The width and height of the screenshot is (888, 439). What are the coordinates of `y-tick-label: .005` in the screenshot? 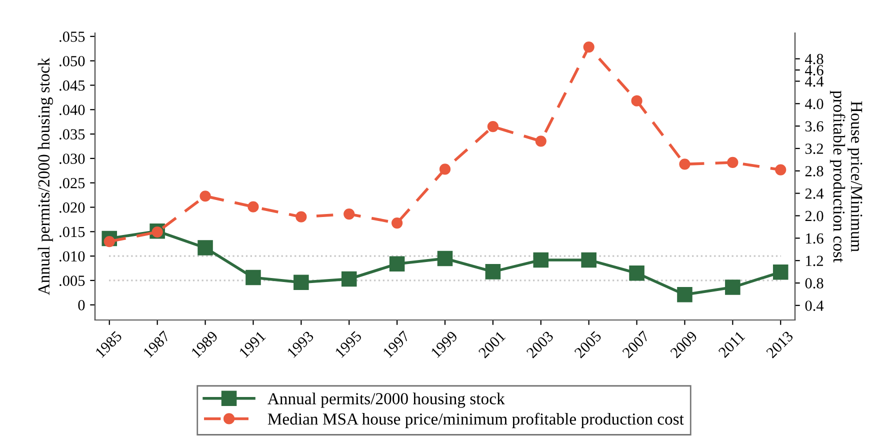 It's located at (72, 281).